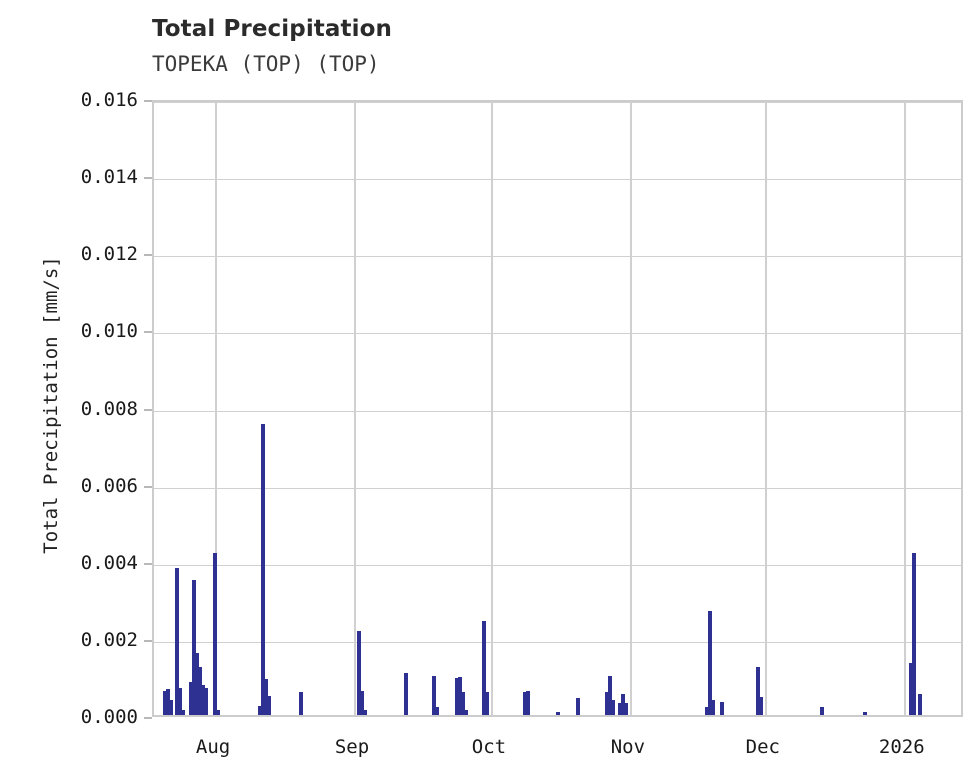  I want to click on y-tick-label: 0.002, so click(109, 639).